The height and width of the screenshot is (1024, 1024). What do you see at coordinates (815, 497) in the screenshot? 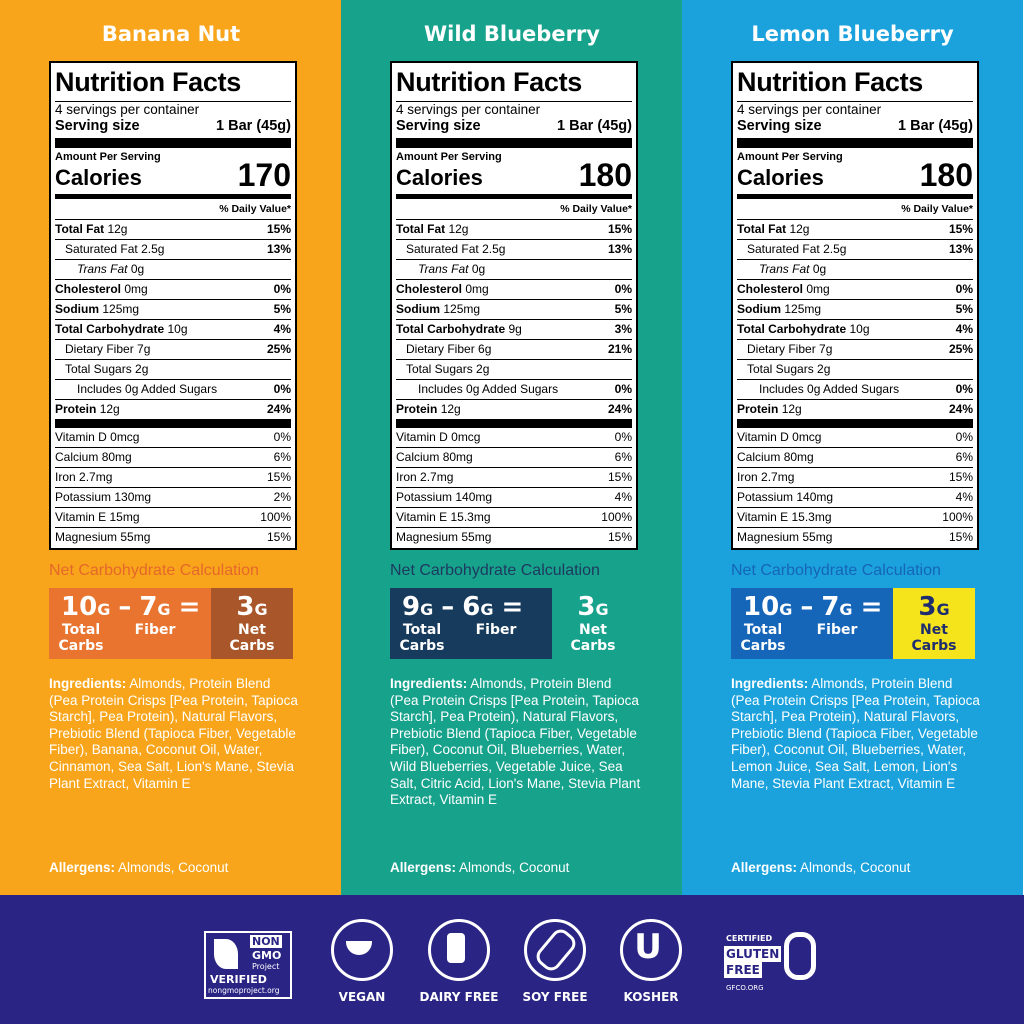
I see `vitamin-amount: 140mg` at bounding box center [815, 497].